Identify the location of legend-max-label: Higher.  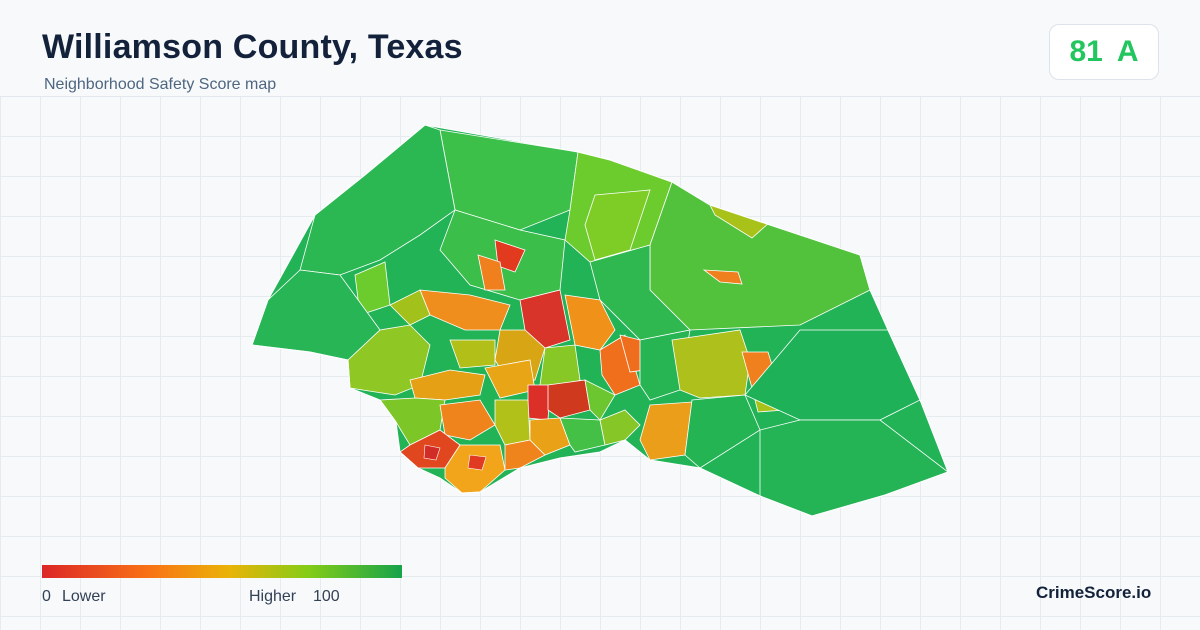
(273, 596).